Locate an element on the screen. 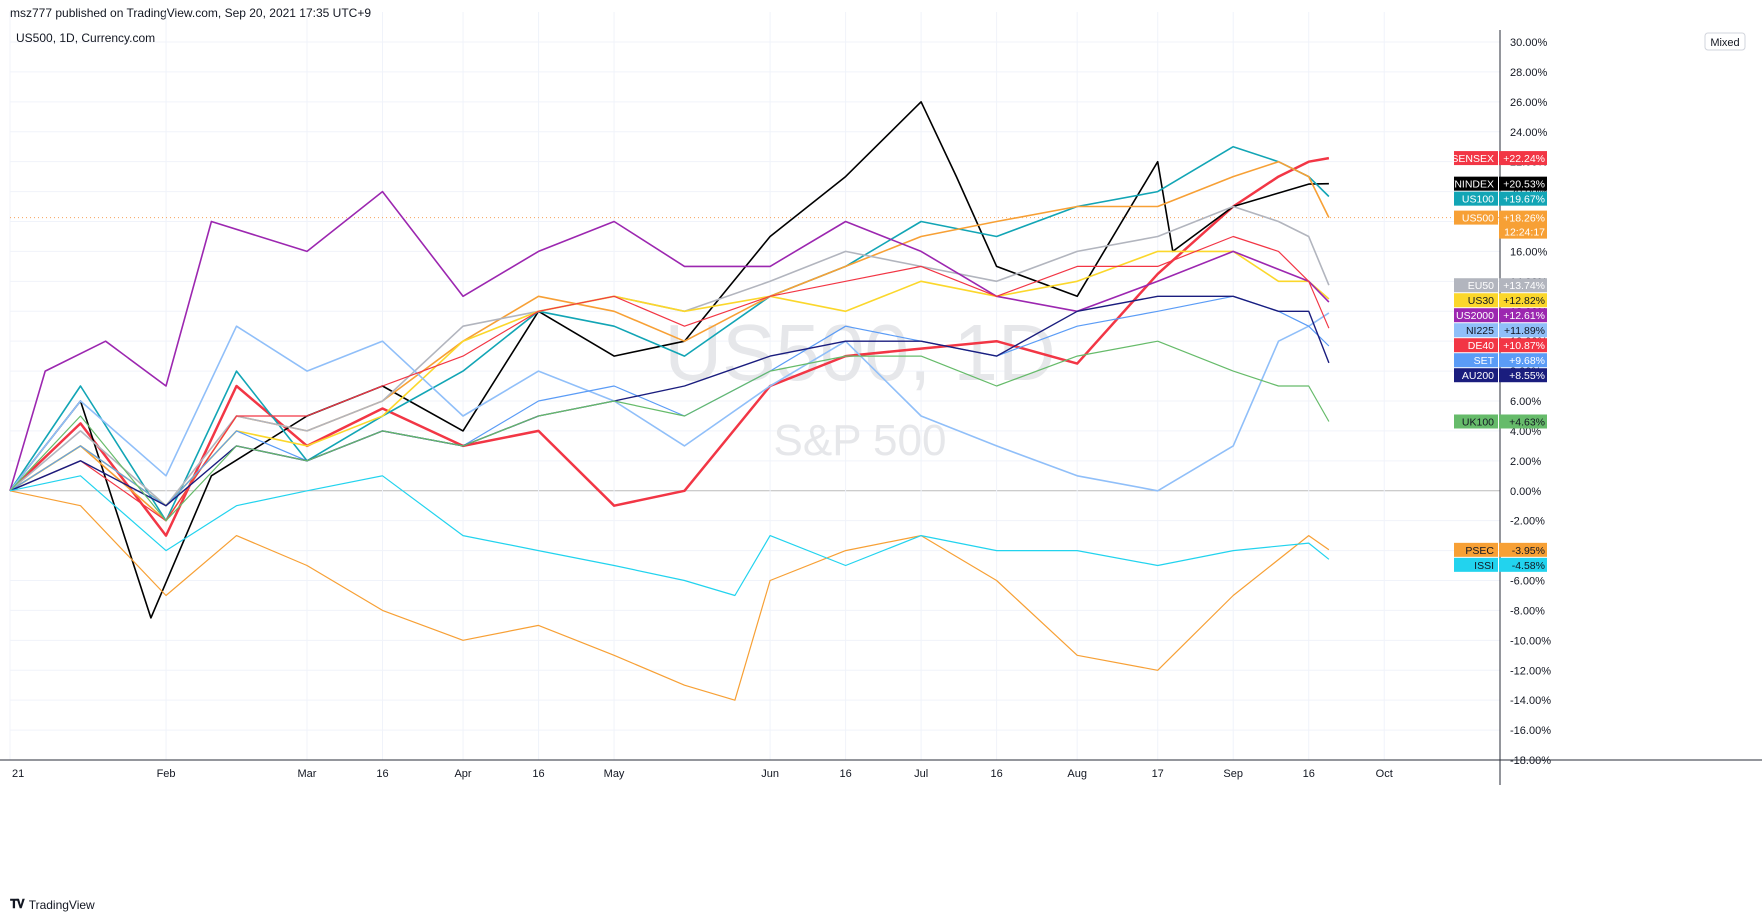 This screenshot has width=1762, height=918. last-label-au200: AU200 +8.55% is located at coordinates (1500, 375).